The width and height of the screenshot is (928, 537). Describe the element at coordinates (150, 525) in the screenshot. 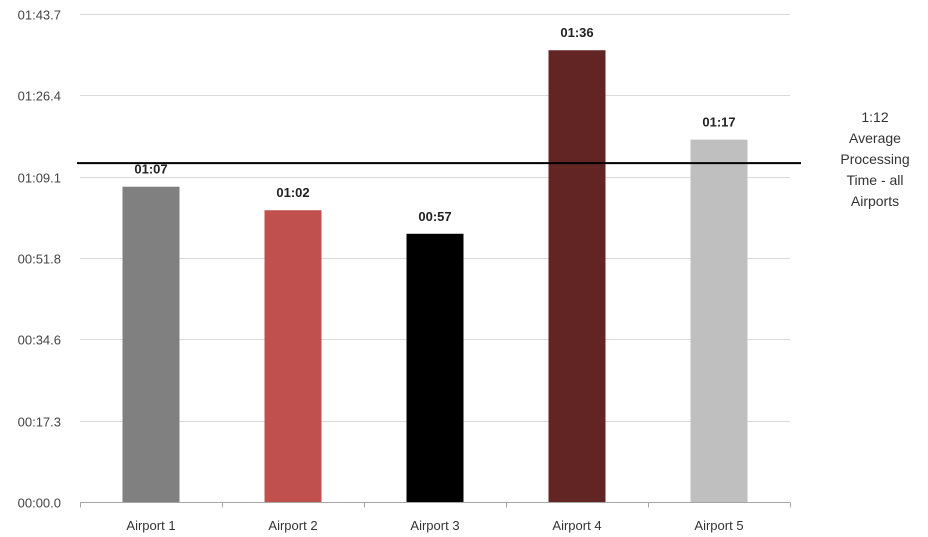

I see `x-tick-label: Airport 1` at that location.